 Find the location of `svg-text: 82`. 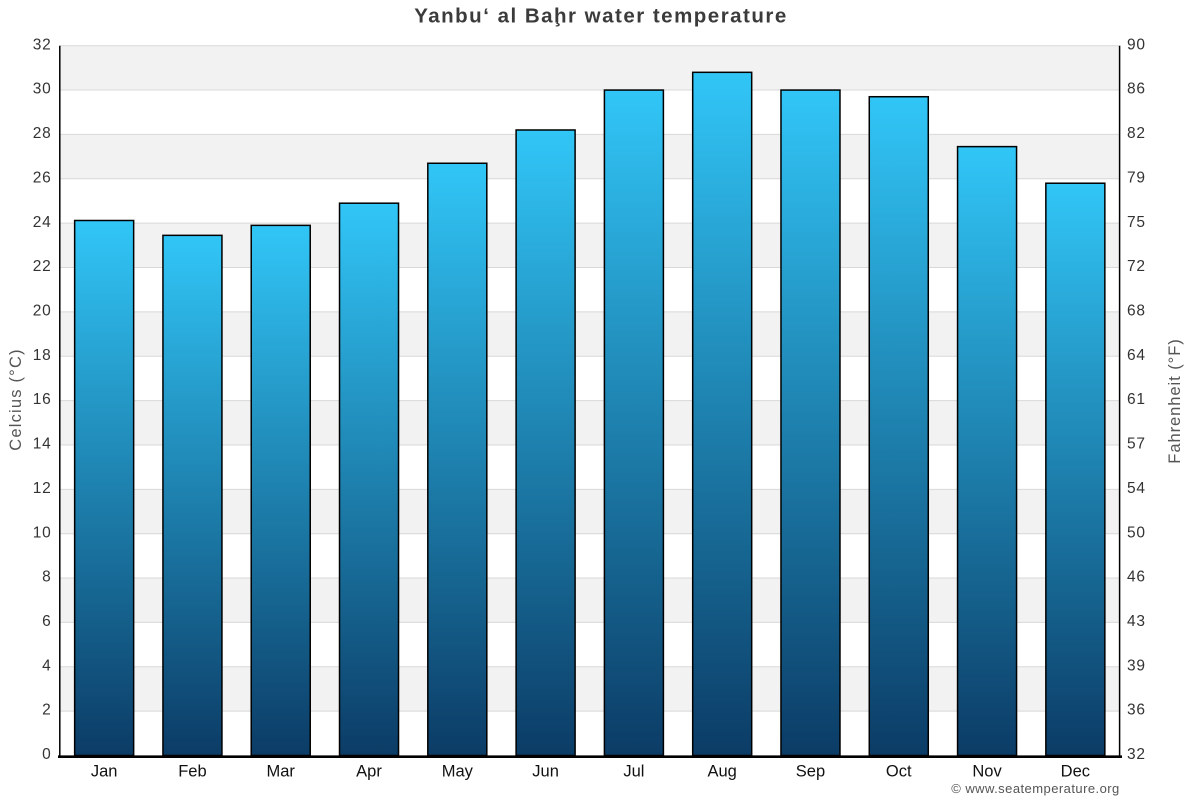

svg-text: 82 is located at coordinates (1136, 133).